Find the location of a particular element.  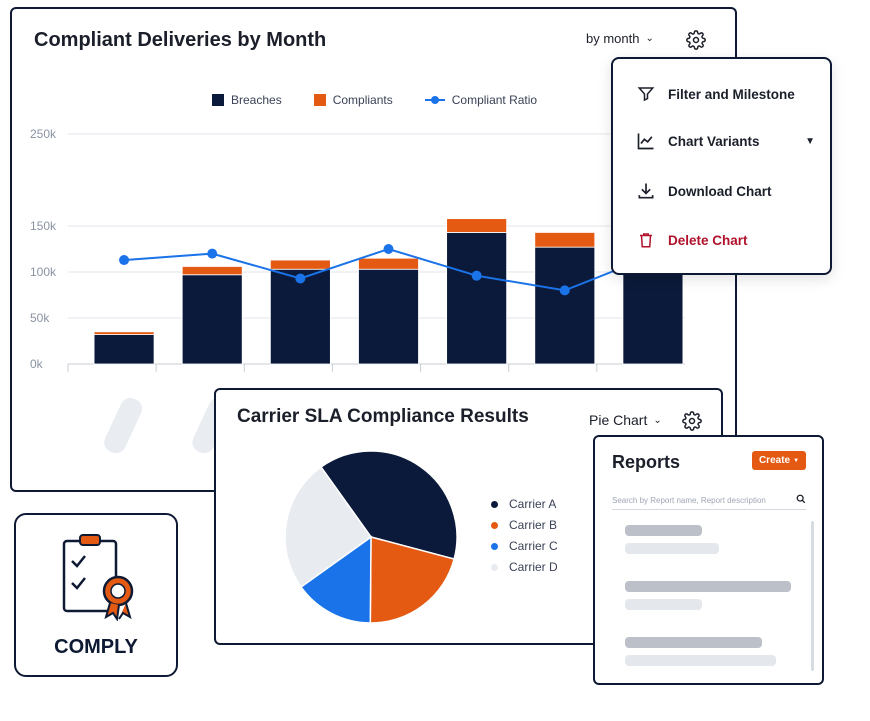

trash-icon is located at coordinates (646, 240).